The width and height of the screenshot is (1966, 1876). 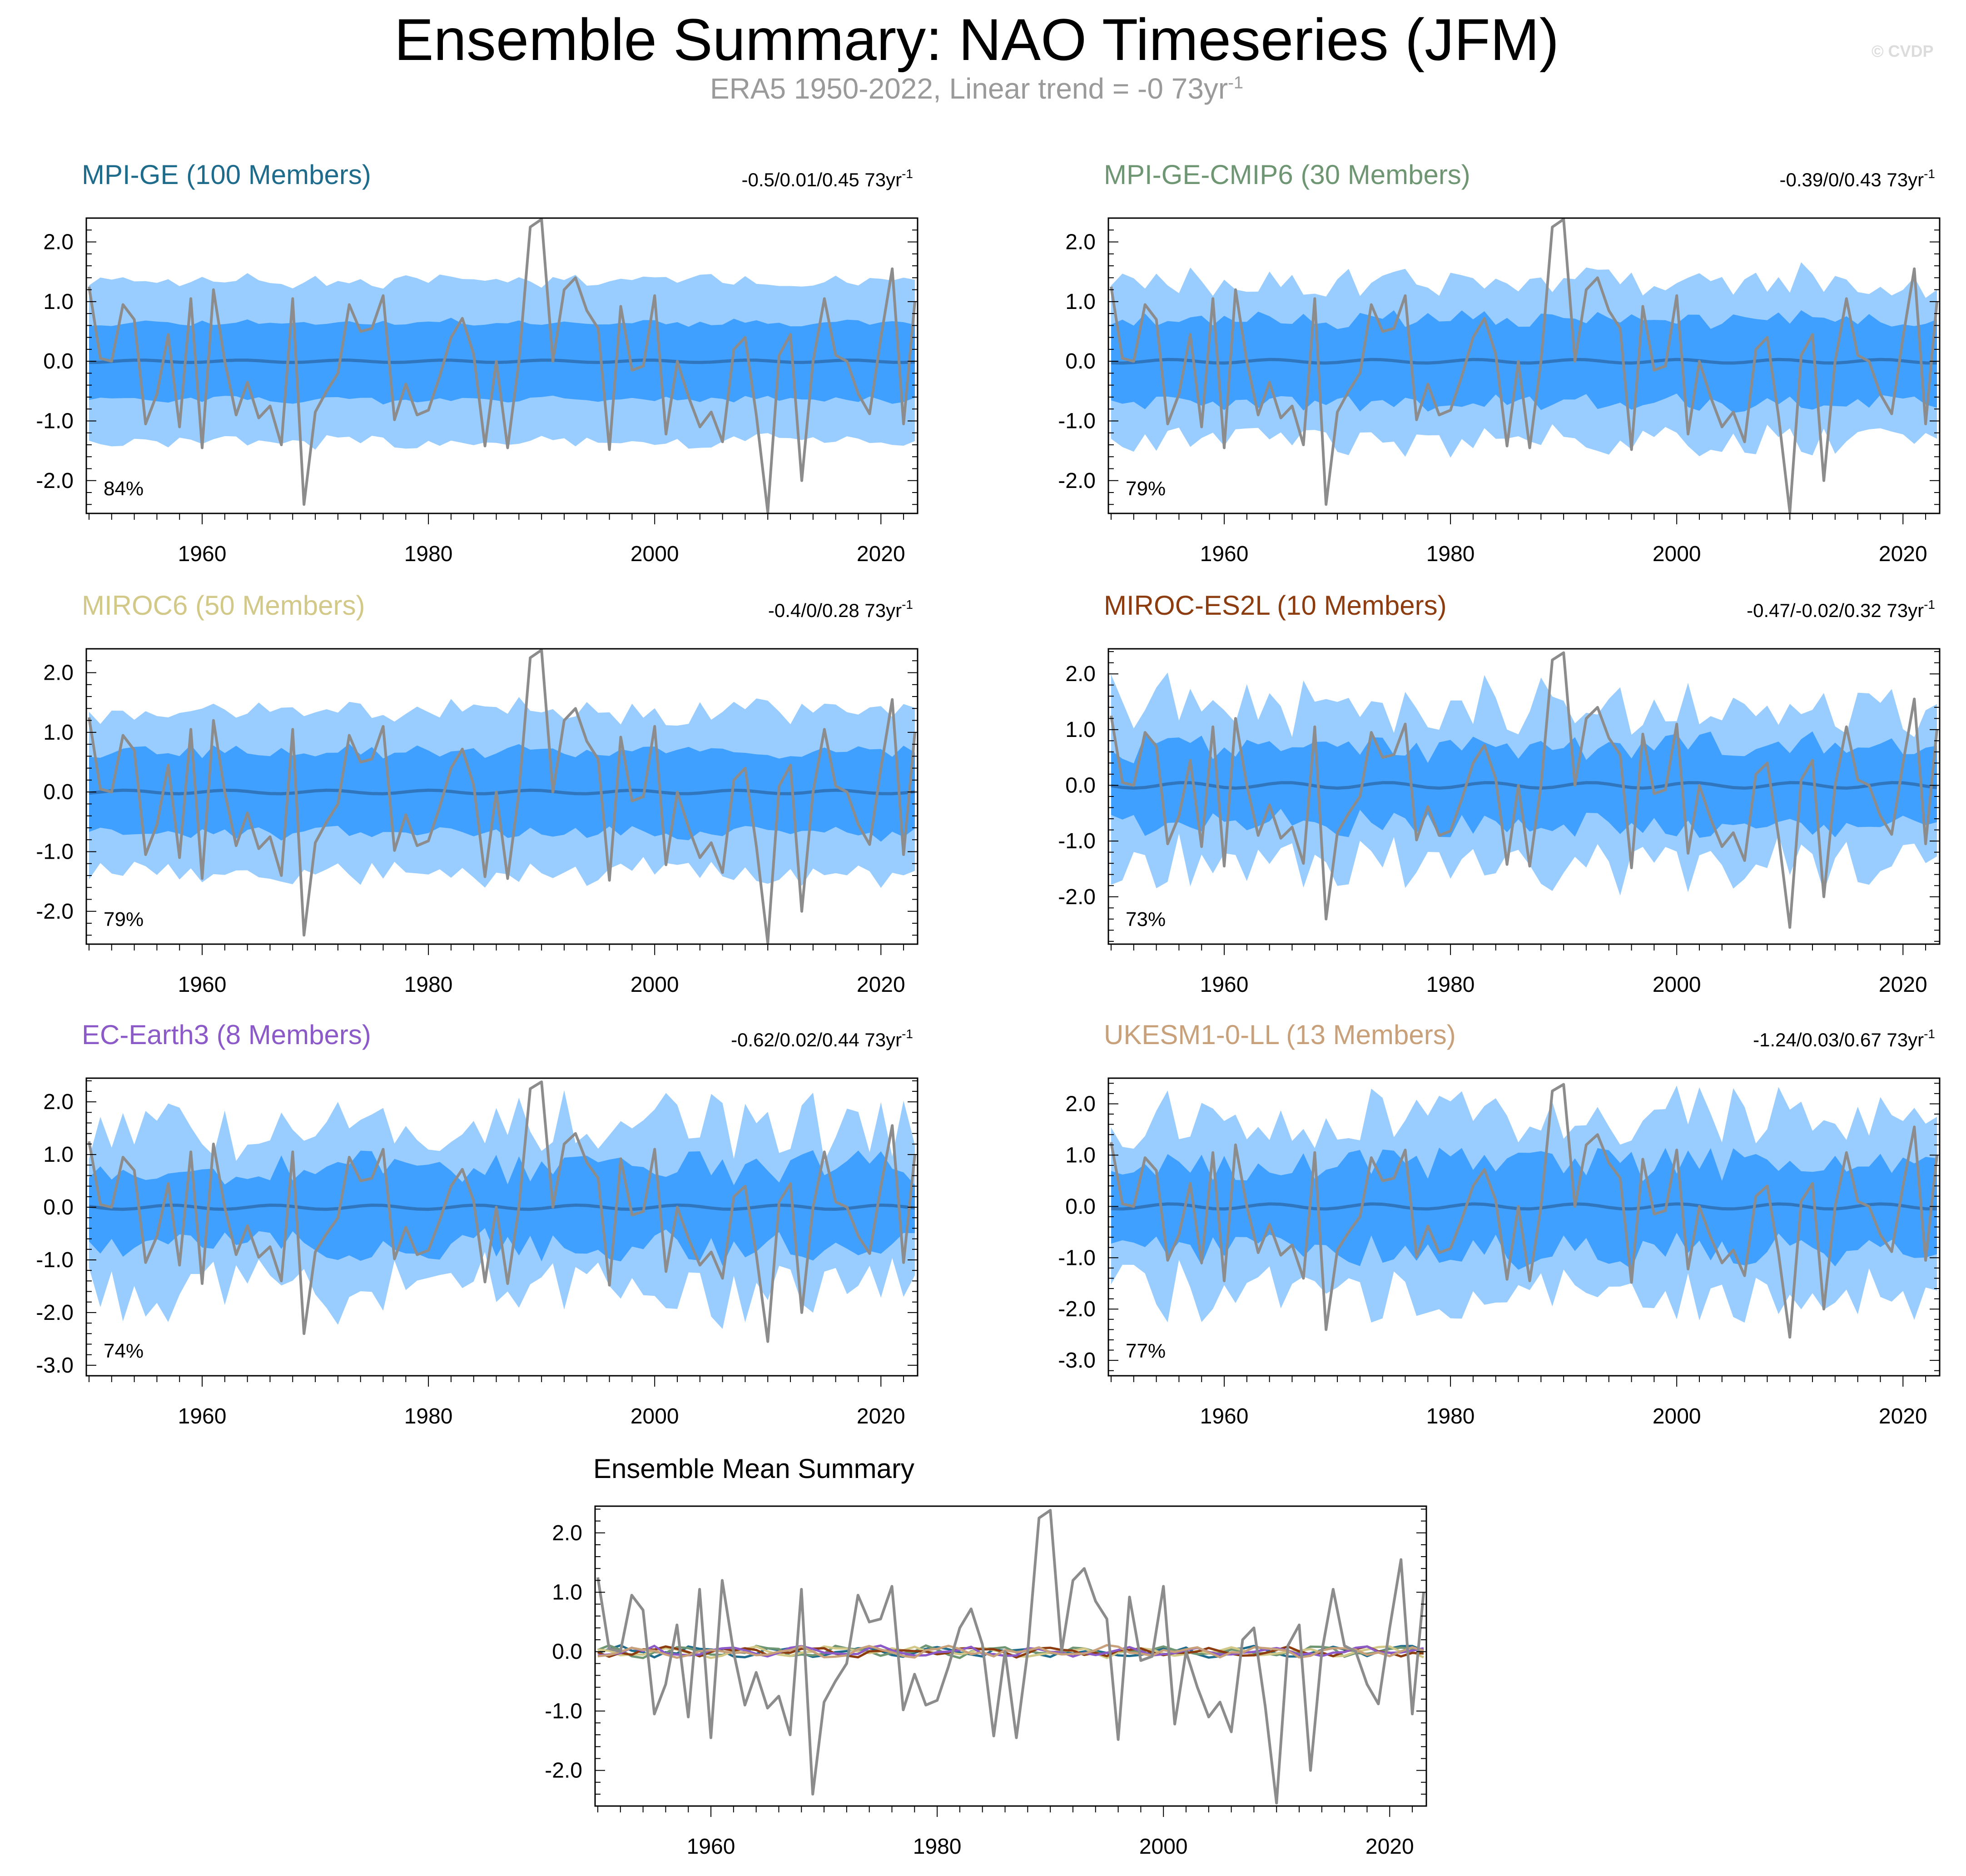 I want to click on subtitle-text: ERA5 1950-2022, Linear trend = -0 73yr, so click(x=969, y=88).